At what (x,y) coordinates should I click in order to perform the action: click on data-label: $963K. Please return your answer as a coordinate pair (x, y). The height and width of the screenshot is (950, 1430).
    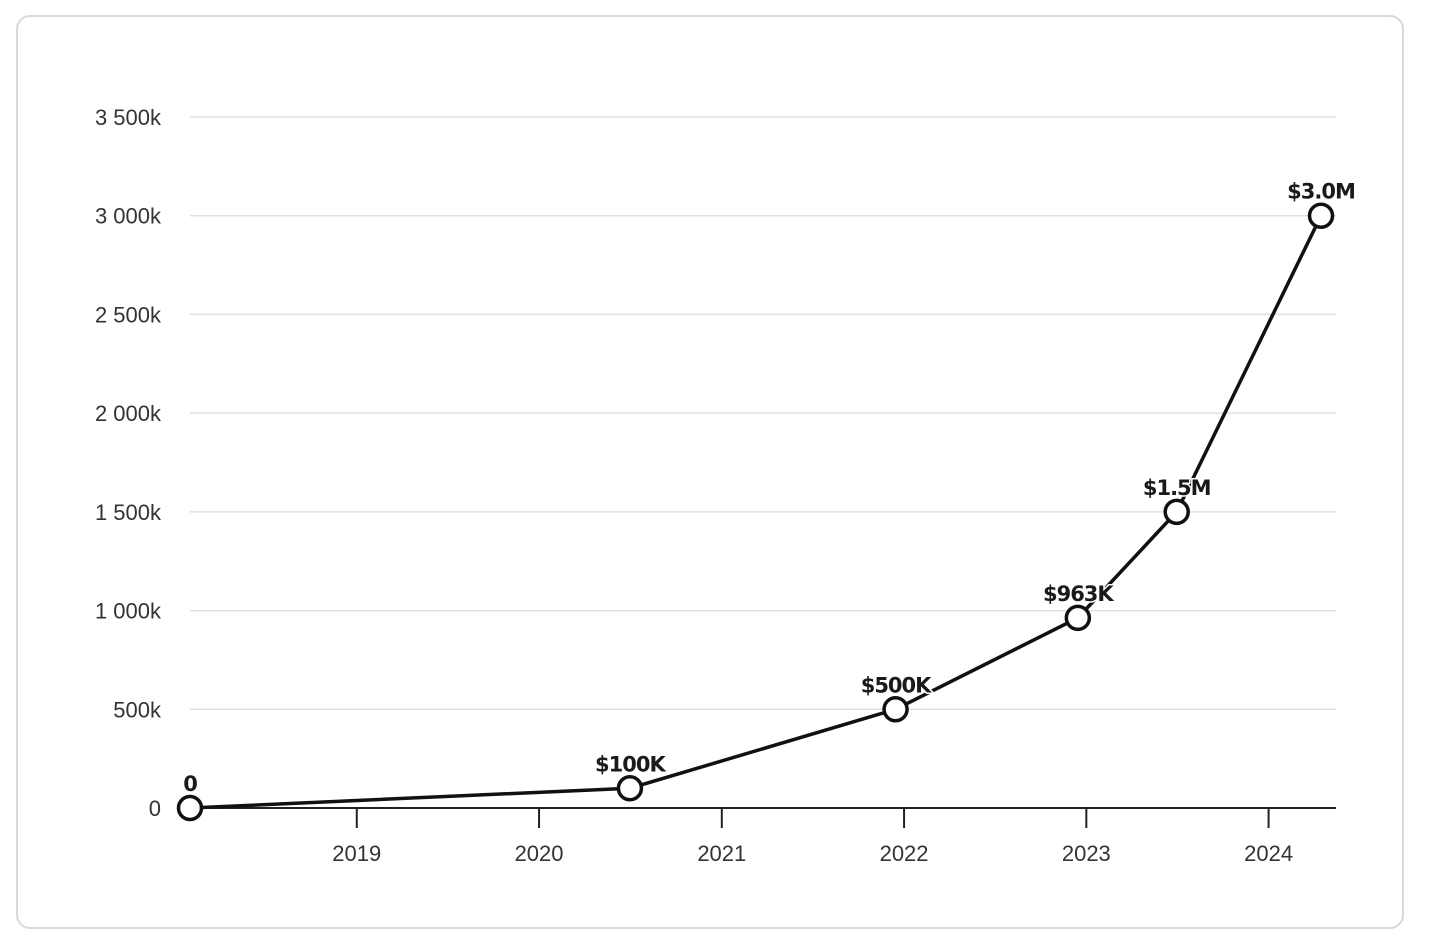
    Looking at the image, I should click on (1078, 594).